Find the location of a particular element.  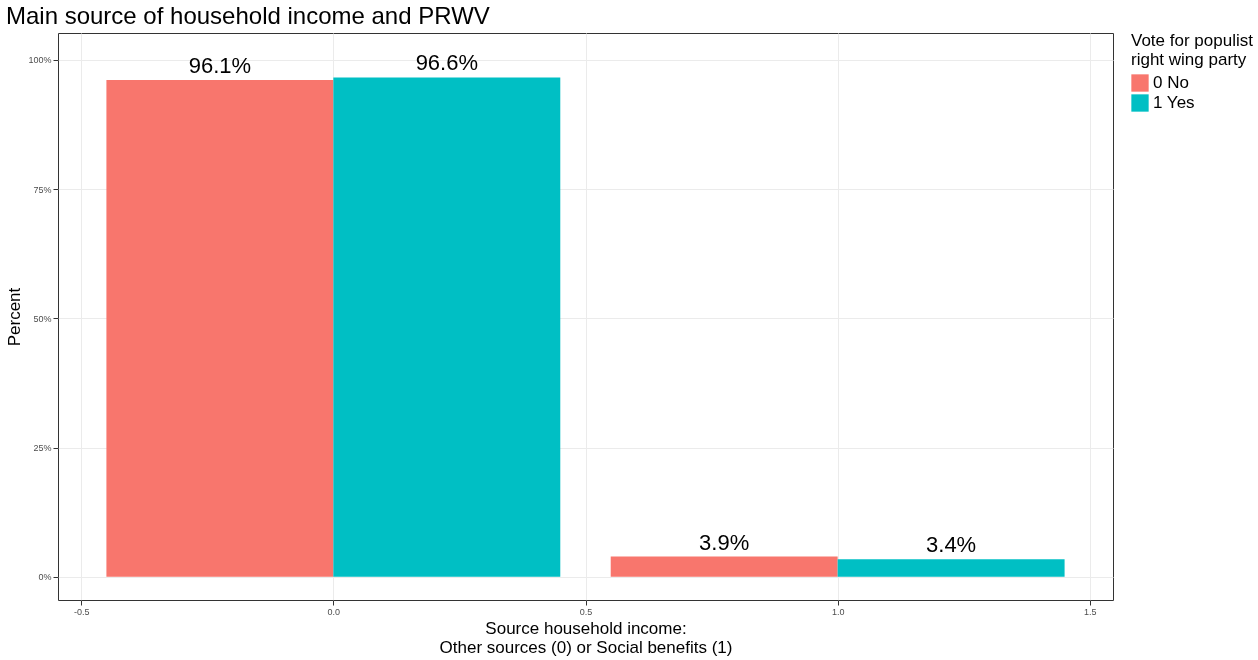

x-tick-label: 0.5 is located at coordinates (586, 611).